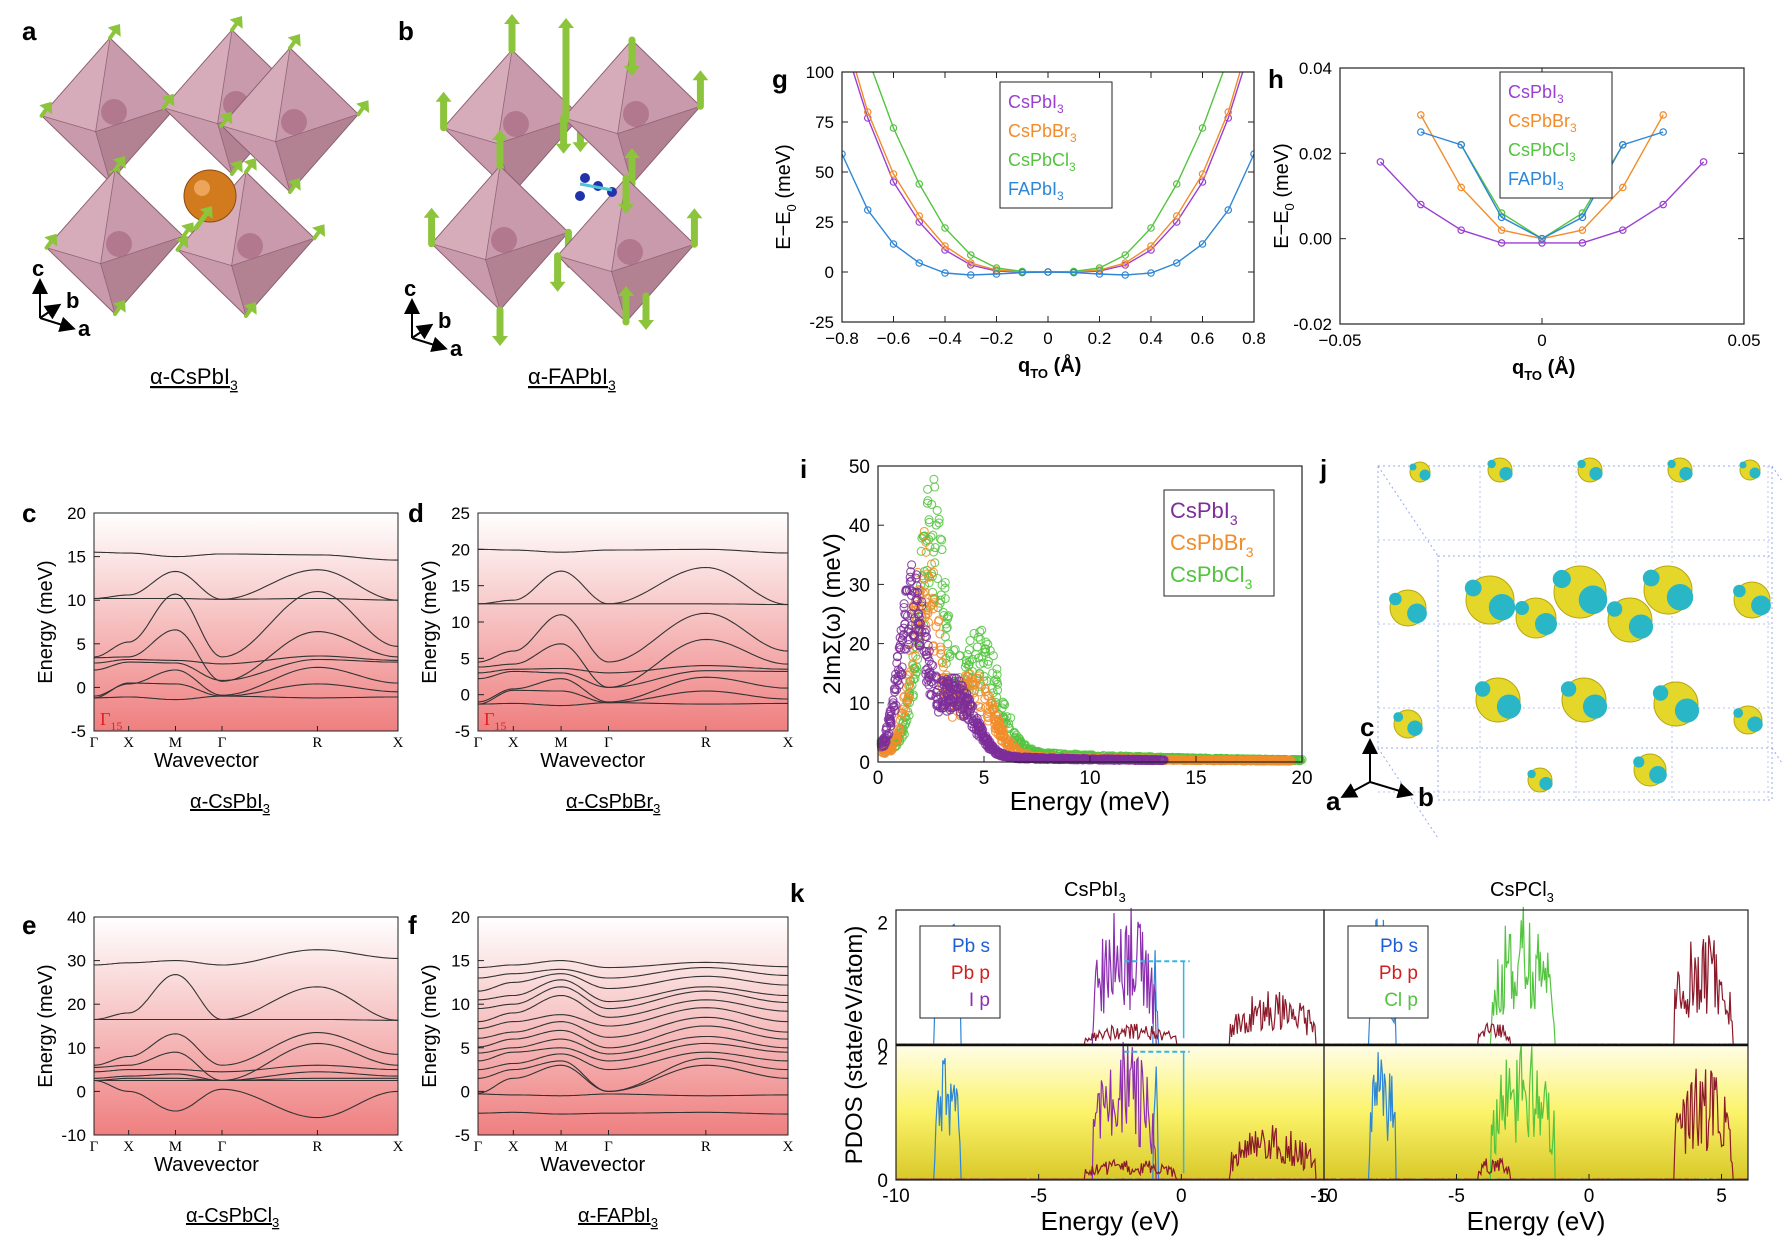 The height and width of the screenshot is (1256, 1782). What do you see at coordinates (1204, 513) in the screenshot?
I see `legend-entry: CsPbI3` at bounding box center [1204, 513].